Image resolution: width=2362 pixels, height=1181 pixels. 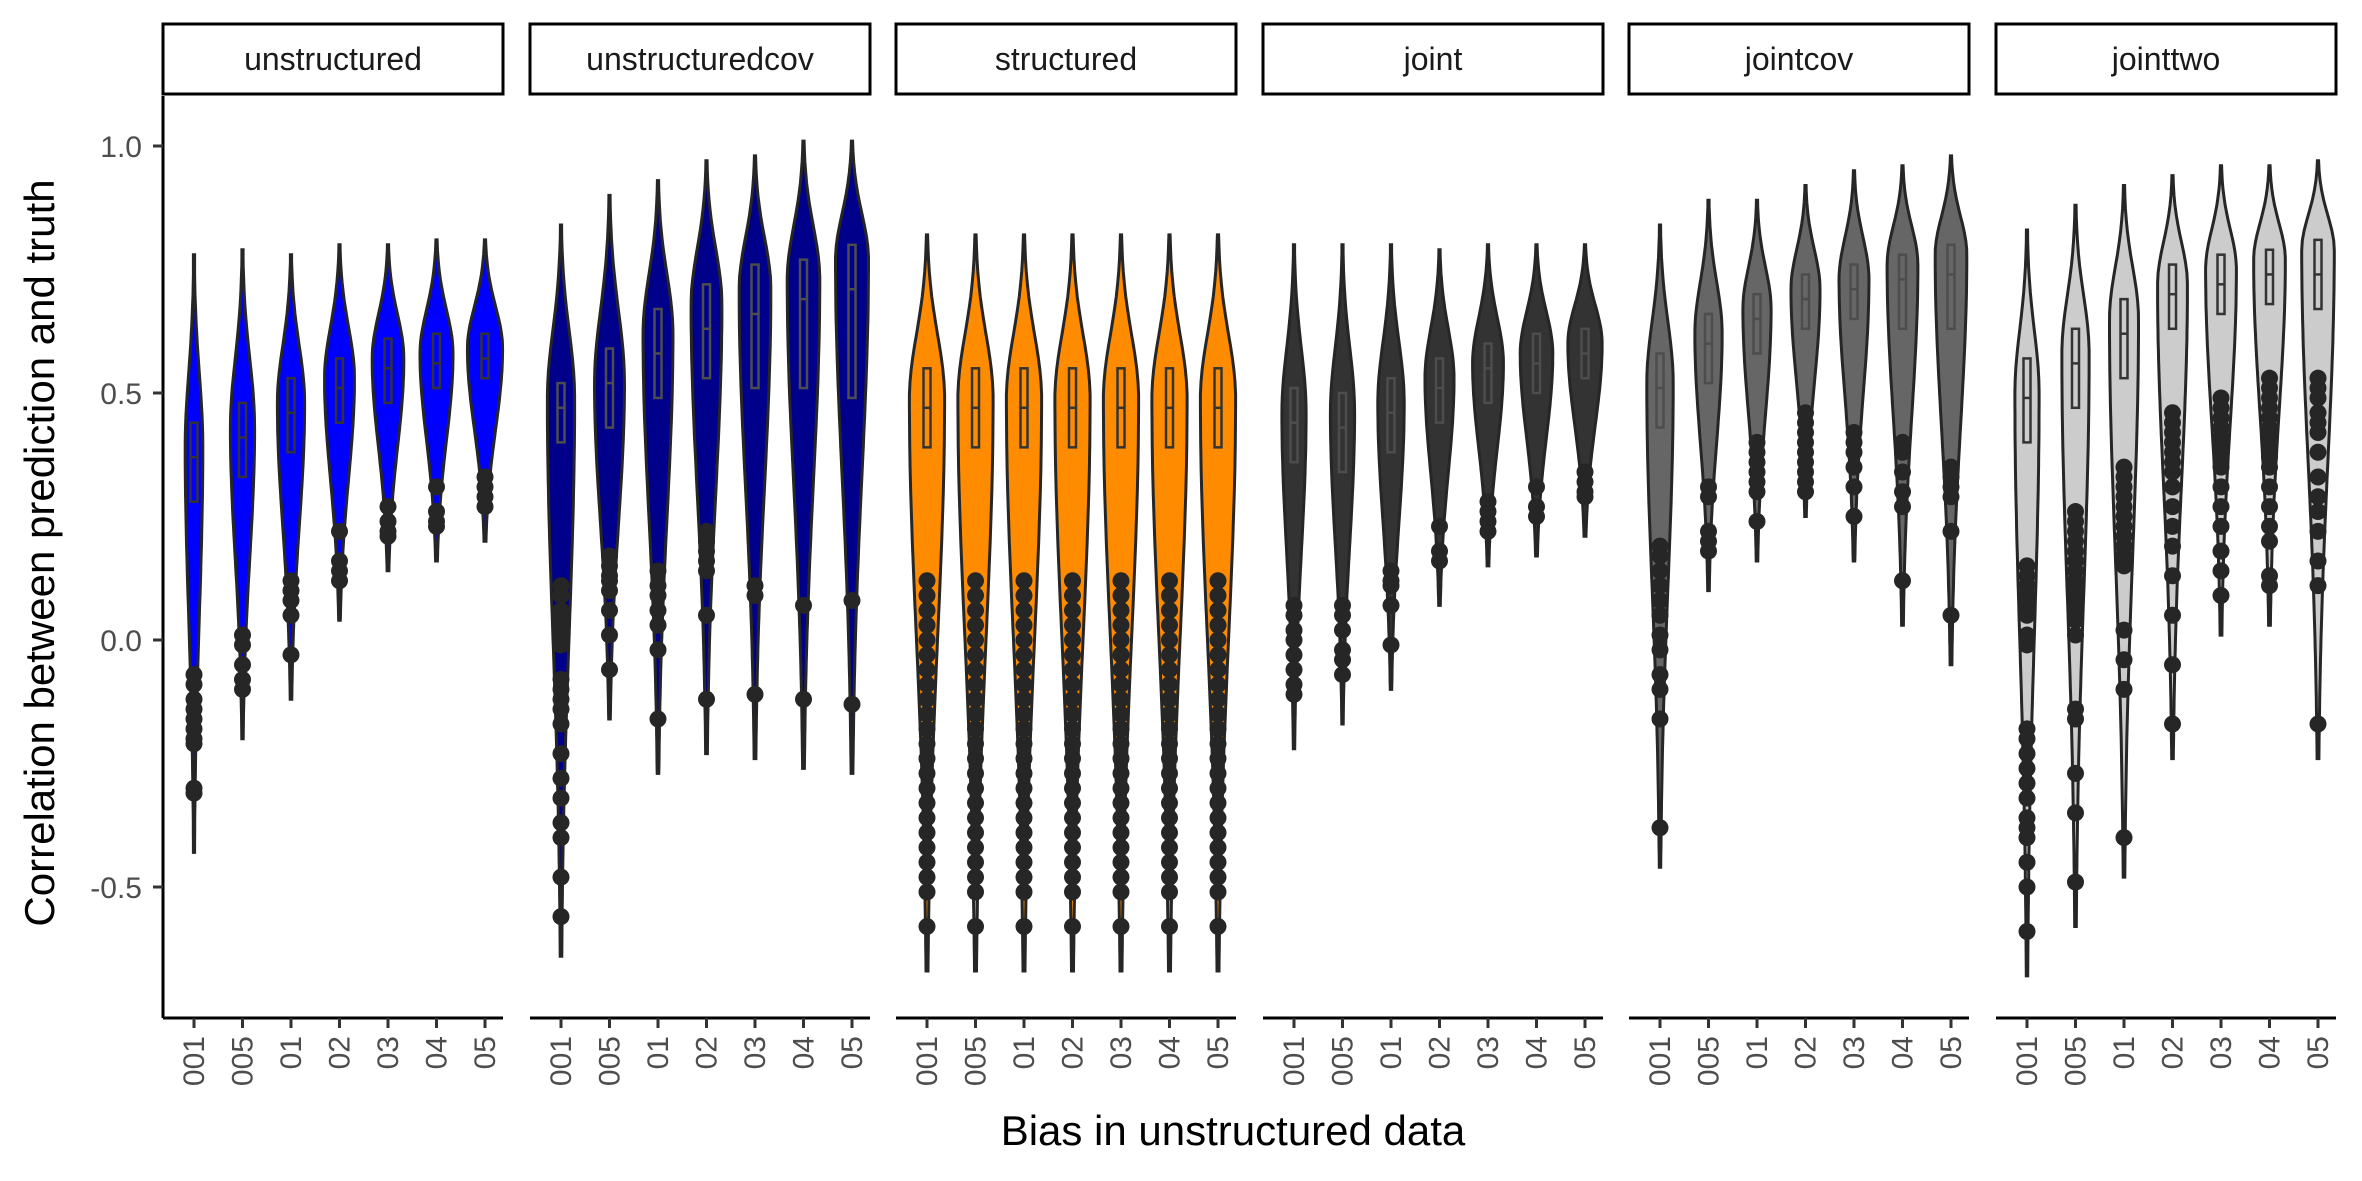 I want to click on violin-group-05: 05, so click(x=1951, y=611).